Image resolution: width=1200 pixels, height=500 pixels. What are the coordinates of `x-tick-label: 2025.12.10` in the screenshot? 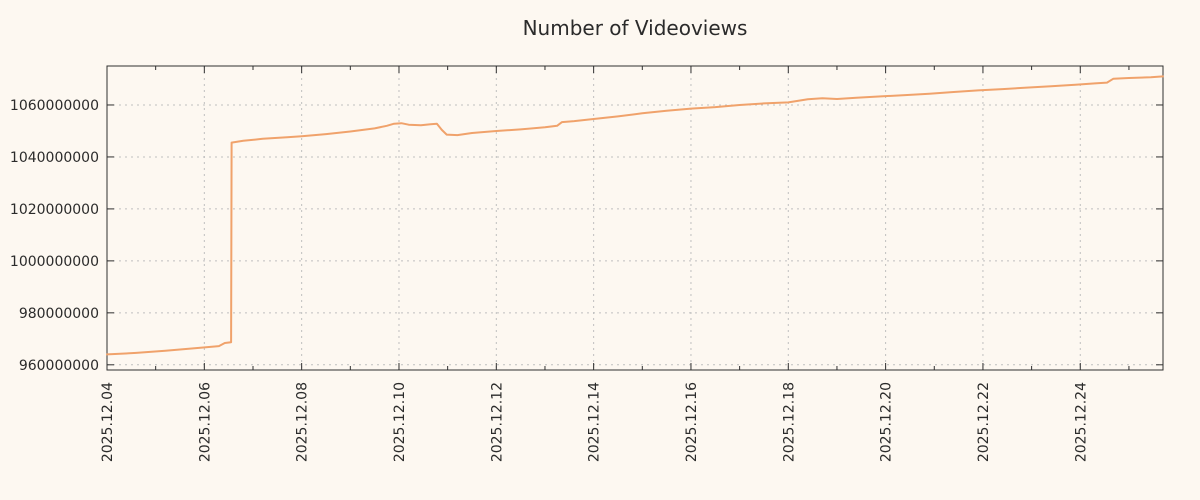 It's located at (400, 422).